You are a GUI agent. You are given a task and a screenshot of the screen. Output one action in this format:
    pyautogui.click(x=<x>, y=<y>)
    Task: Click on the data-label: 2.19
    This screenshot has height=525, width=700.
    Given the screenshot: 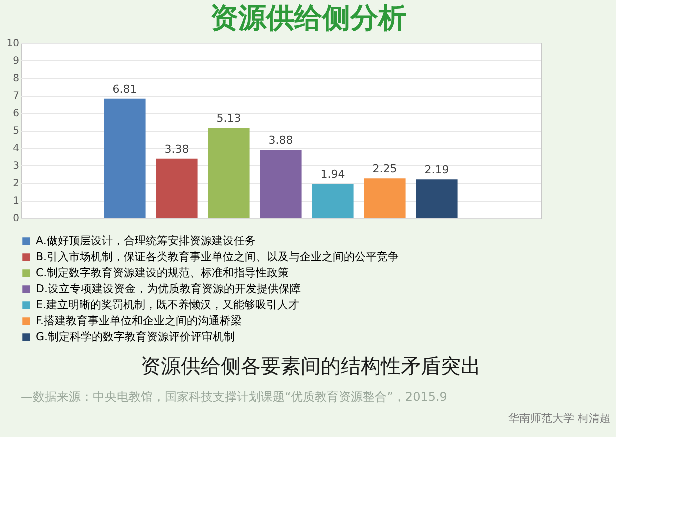 What is the action you would take?
    pyautogui.click(x=437, y=170)
    